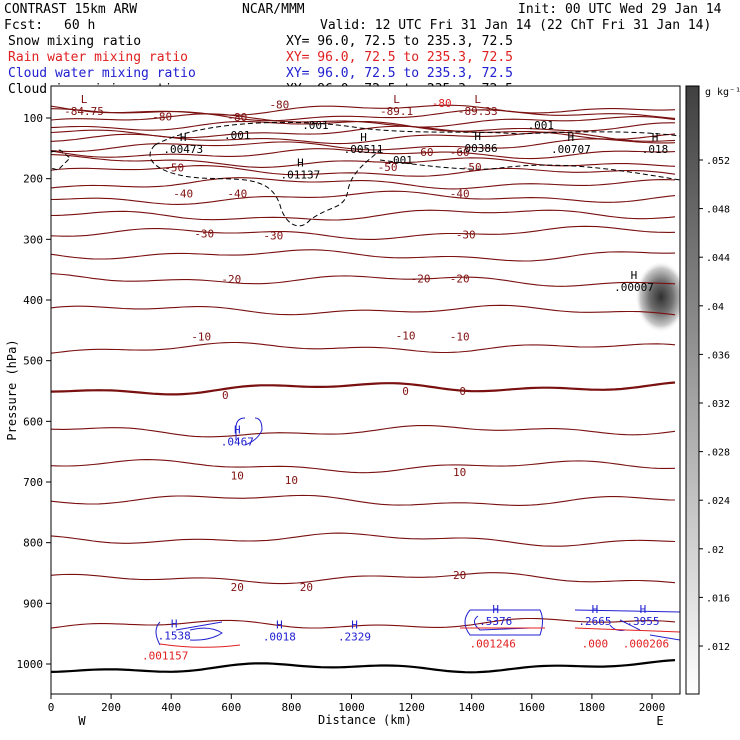 Image resolution: width=740 pixels, height=740 pixels. I want to click on contour-value-label: -50, so click(388, 167).